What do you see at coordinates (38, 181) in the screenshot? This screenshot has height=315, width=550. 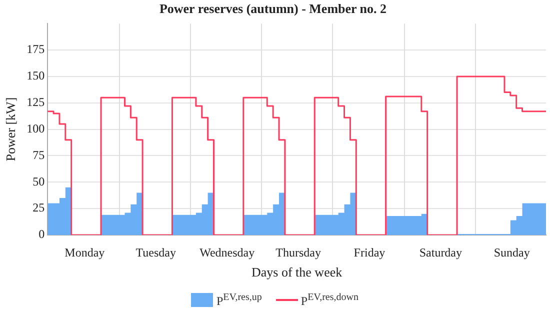 I see `y-tick-label: 50` at bounding box center [38, 181].